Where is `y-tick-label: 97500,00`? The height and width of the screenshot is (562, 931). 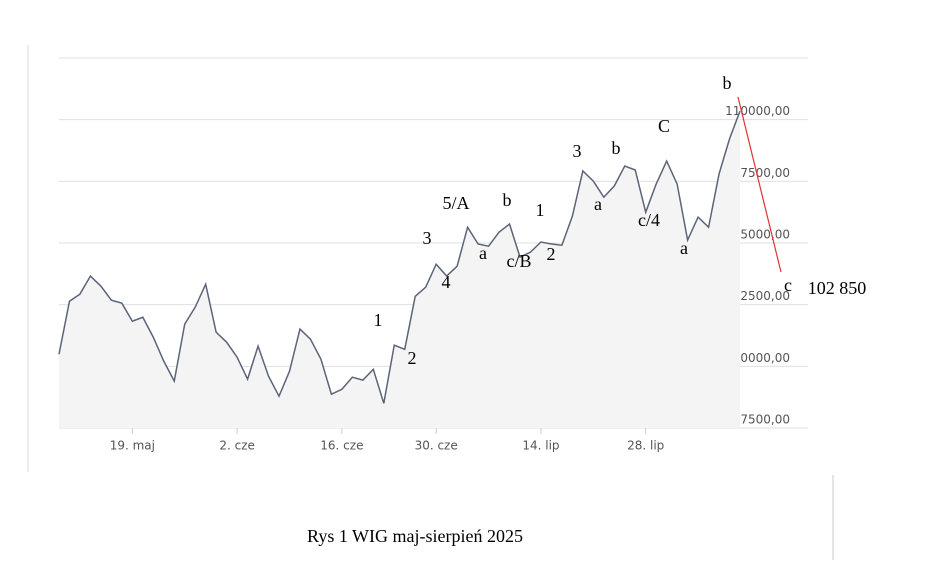 y-tick-label: 97500,00 is located at coordinates (761, 420).